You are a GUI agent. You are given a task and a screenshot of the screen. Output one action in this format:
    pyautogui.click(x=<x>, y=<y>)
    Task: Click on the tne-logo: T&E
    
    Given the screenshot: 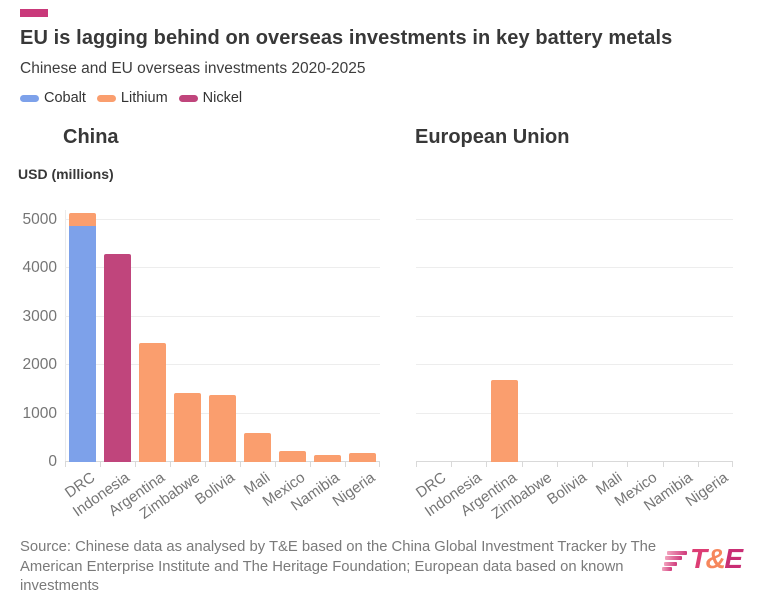 What is the action you would take?
    pyautogui.click(x=701, y=559)
    